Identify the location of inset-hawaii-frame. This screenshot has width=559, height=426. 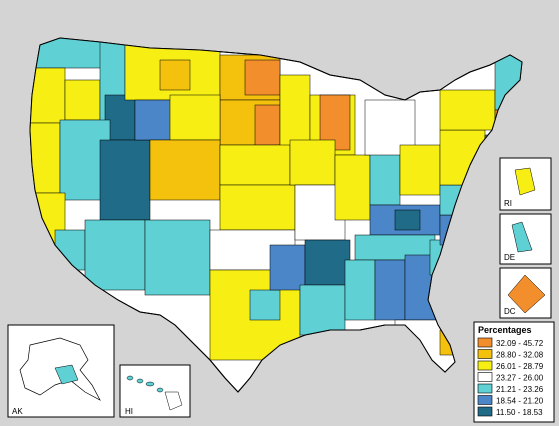
(155, 391).